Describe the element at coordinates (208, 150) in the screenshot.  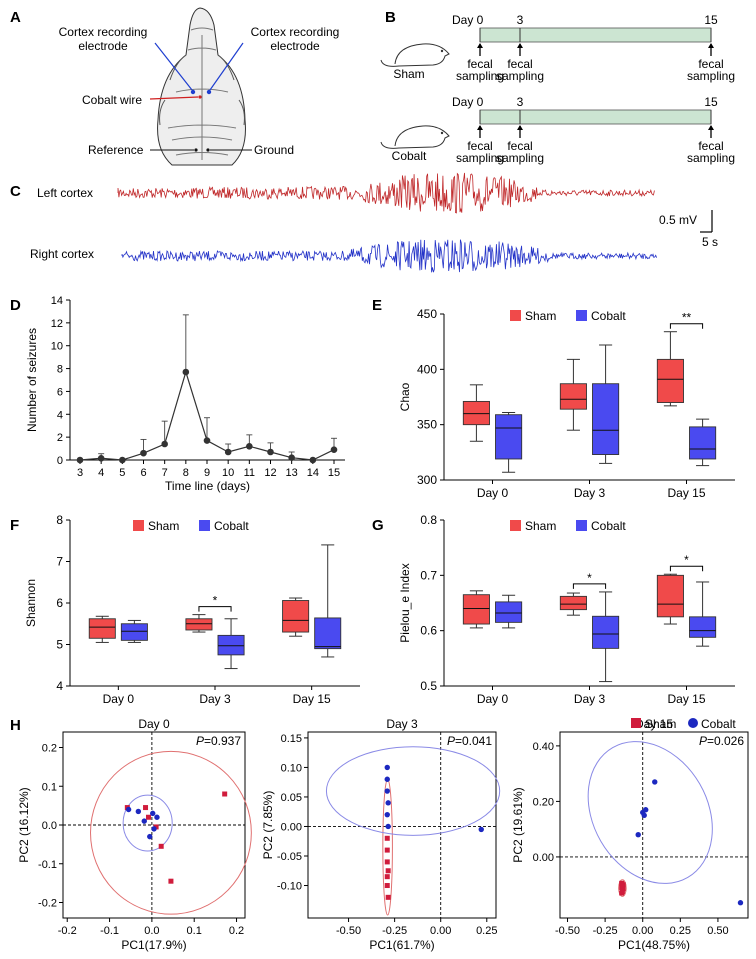
I see `ground-dot` at that location.